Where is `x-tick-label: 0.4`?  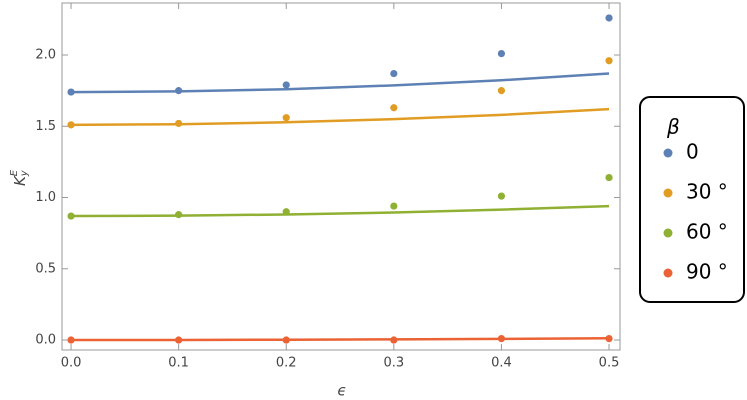 x-tick-label: 0.4 is located at coordinates (501, 363).